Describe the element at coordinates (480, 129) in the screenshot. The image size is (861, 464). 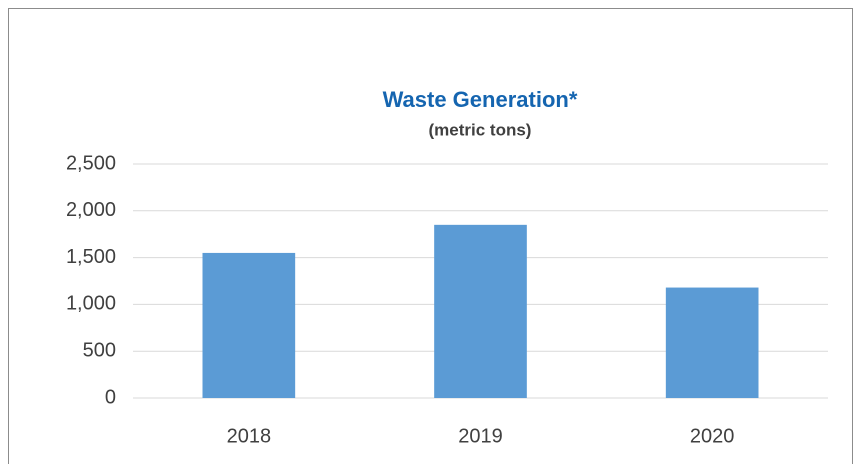
I see `chart-subtitle: (metric tons)` at that location.